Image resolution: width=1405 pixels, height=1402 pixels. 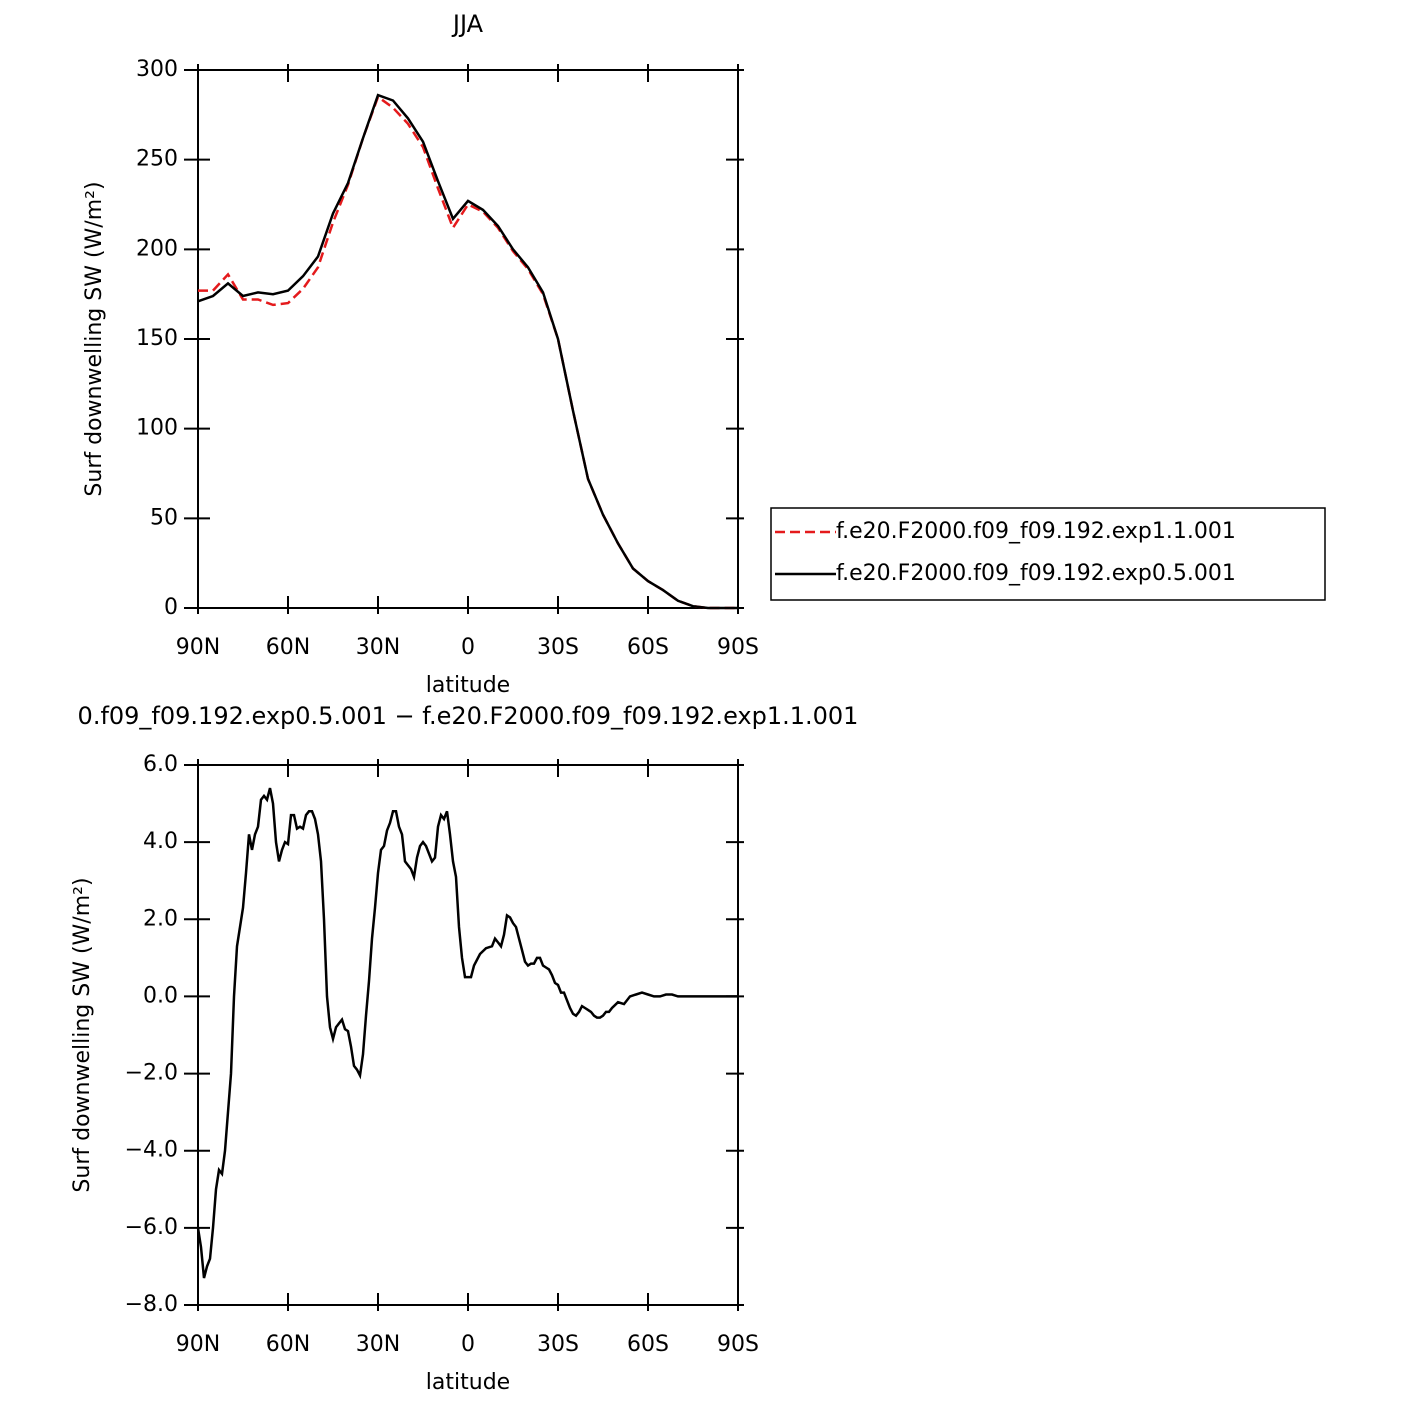 What do you see at coordinates (157, 159) in the screenshot?
I see `y-tick-label: 250` at bounding box center [157, 159].